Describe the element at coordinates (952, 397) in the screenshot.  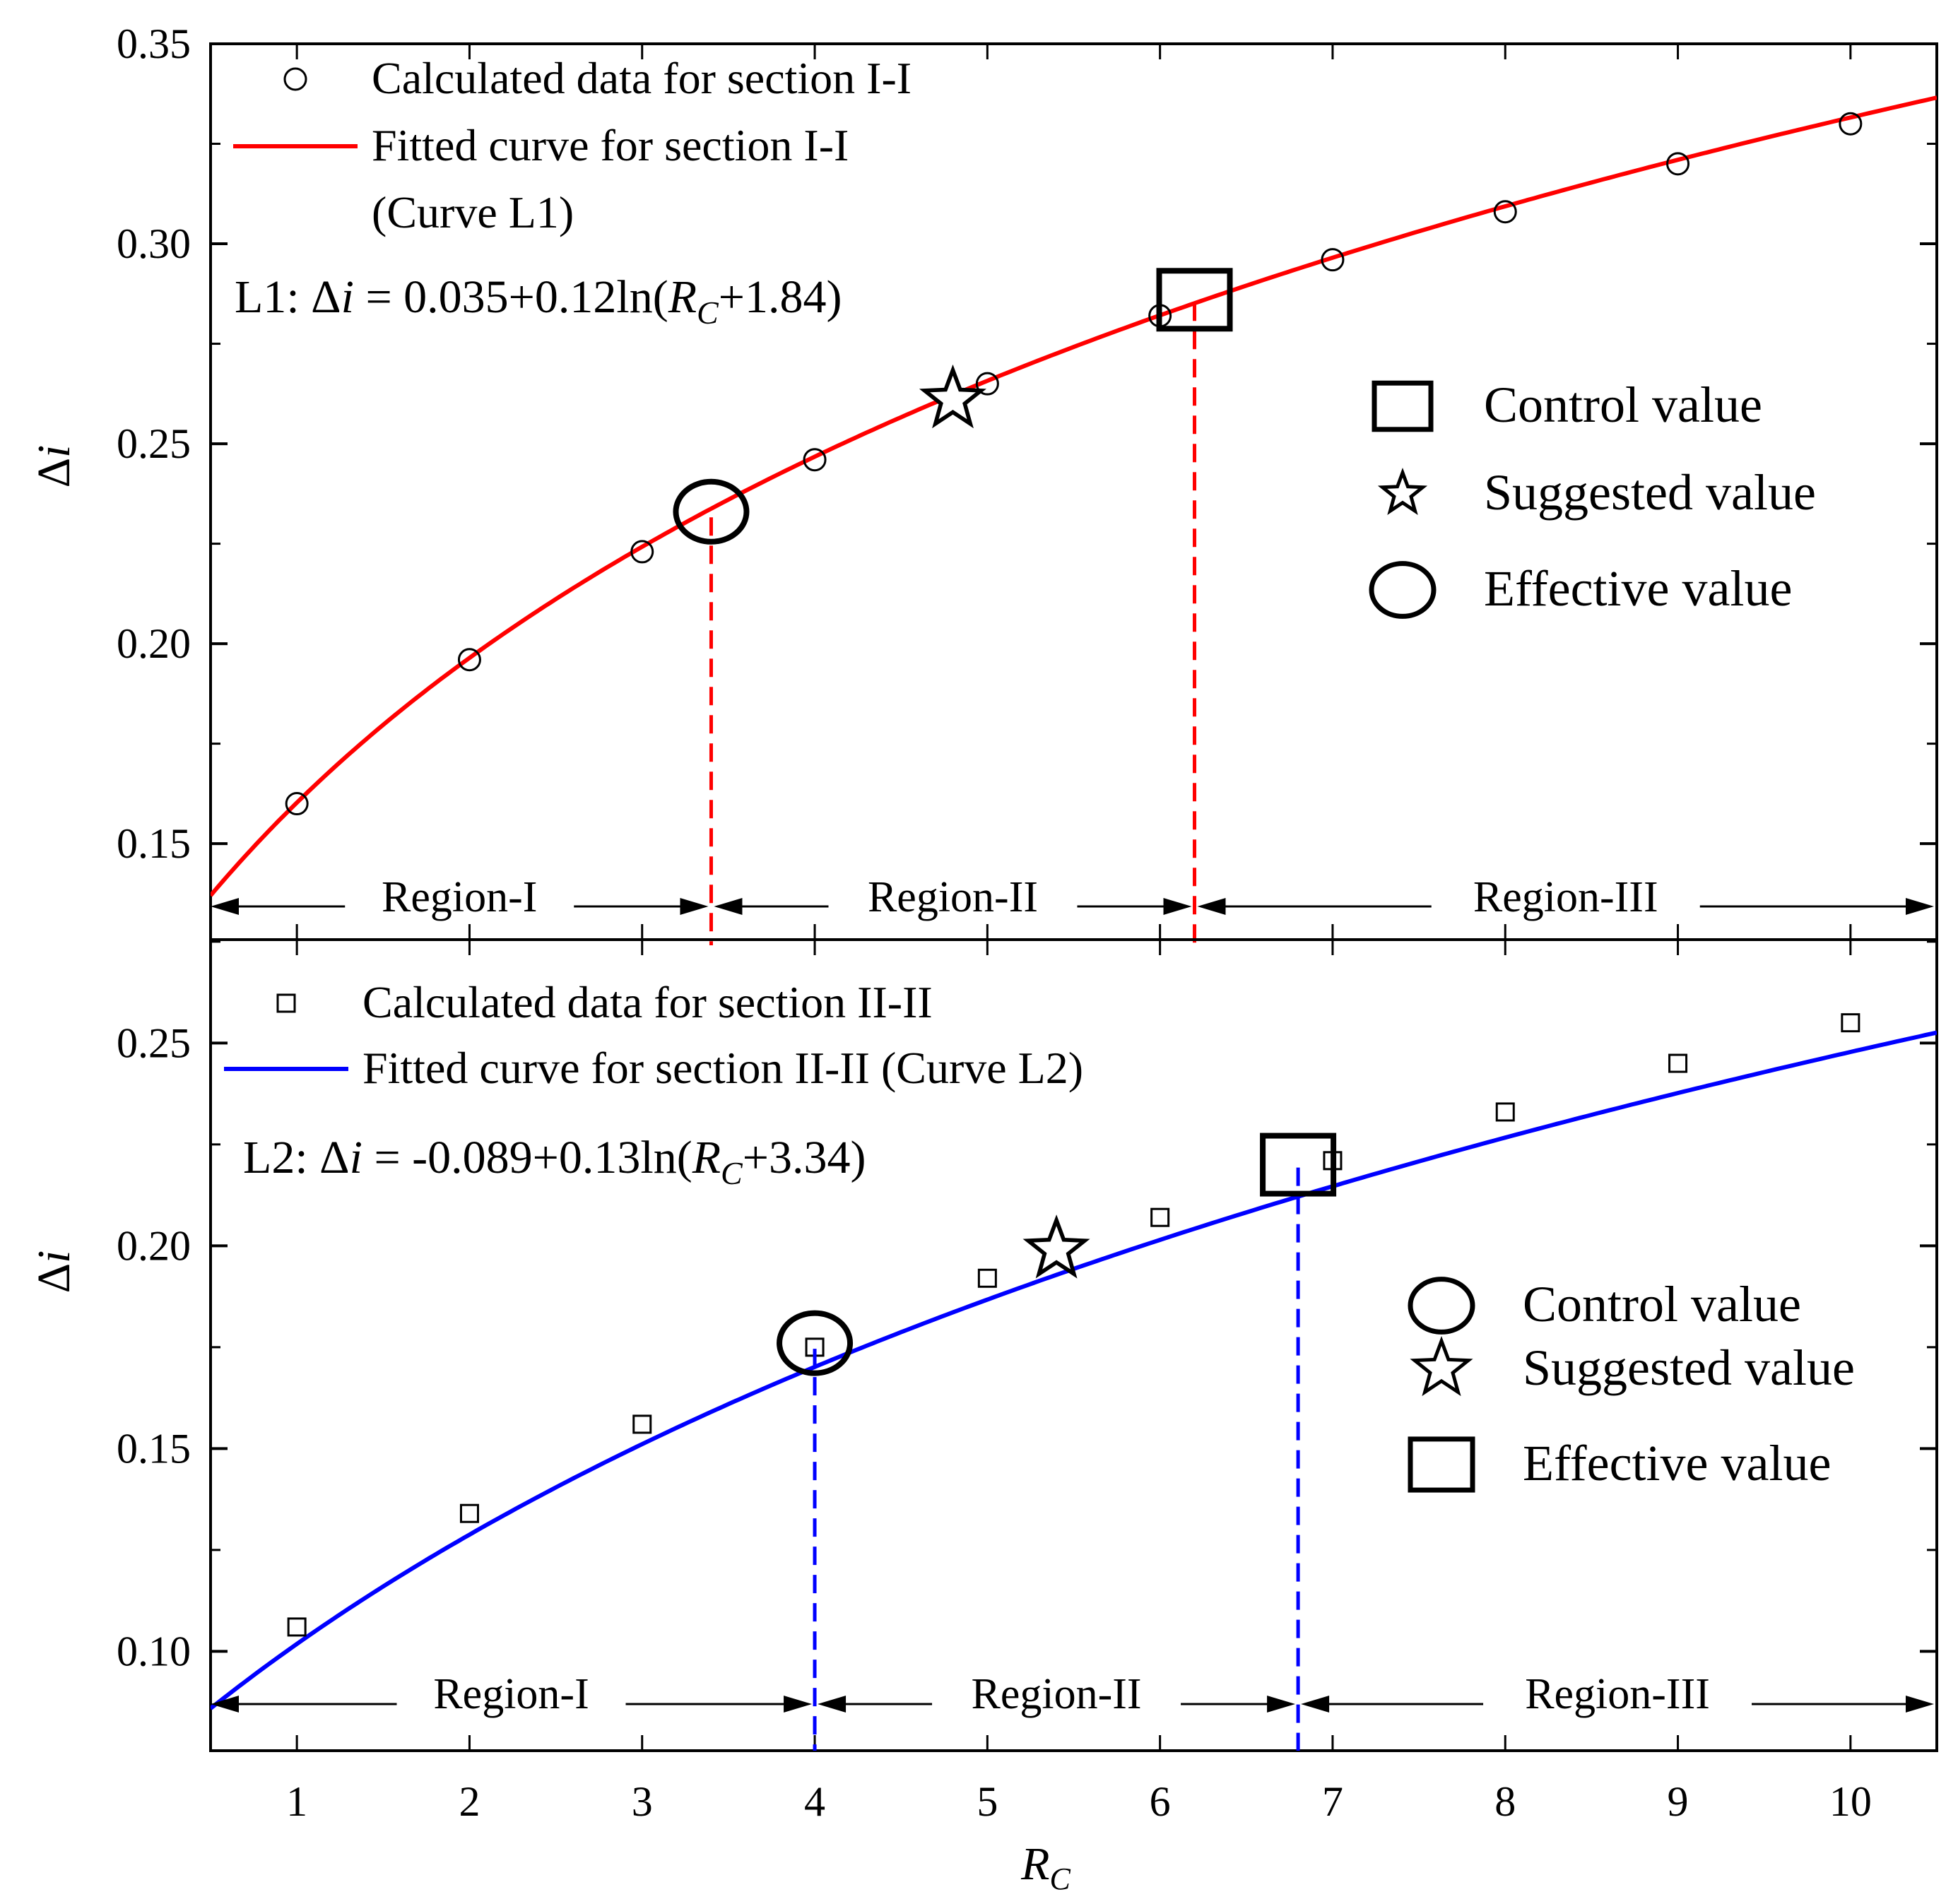
I see `top-highlight-suggested` at that location.